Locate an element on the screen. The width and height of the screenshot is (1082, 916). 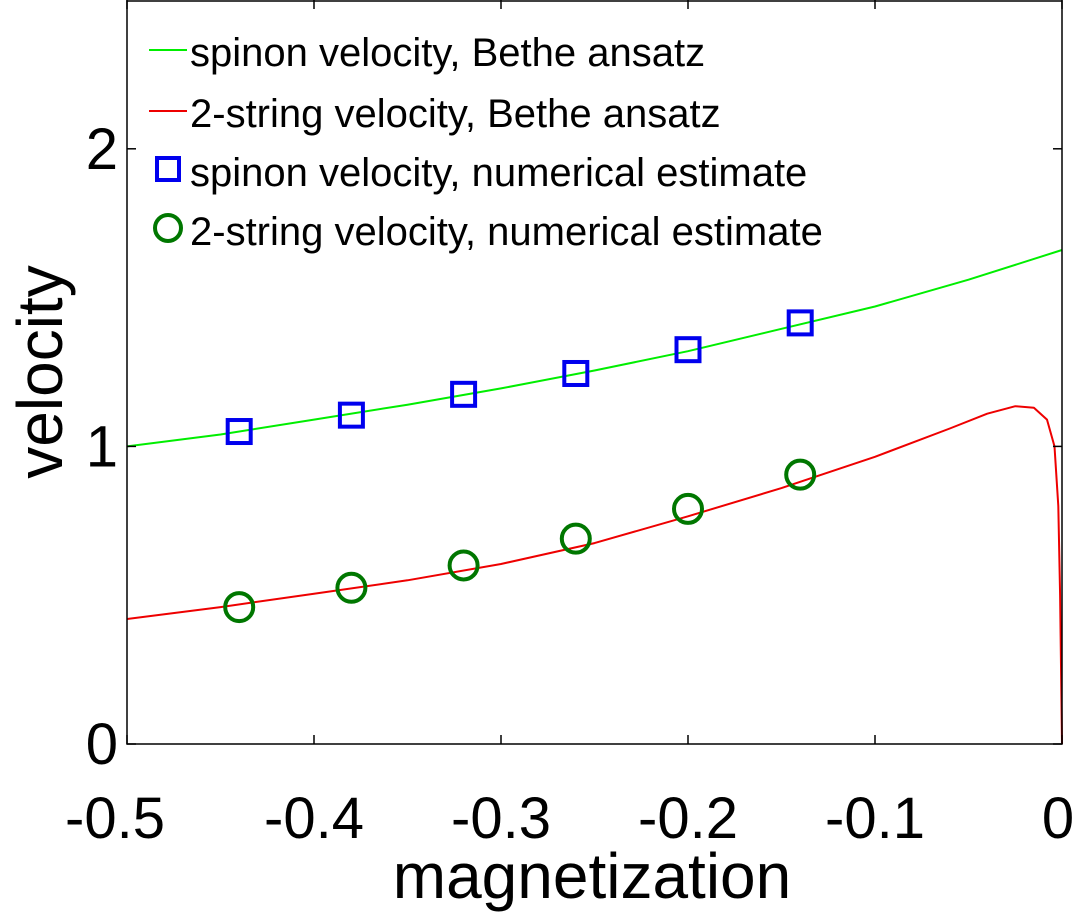
legend-label-1: 2-string velocity, Bethe ansatz is located at coordinates (455, 114).